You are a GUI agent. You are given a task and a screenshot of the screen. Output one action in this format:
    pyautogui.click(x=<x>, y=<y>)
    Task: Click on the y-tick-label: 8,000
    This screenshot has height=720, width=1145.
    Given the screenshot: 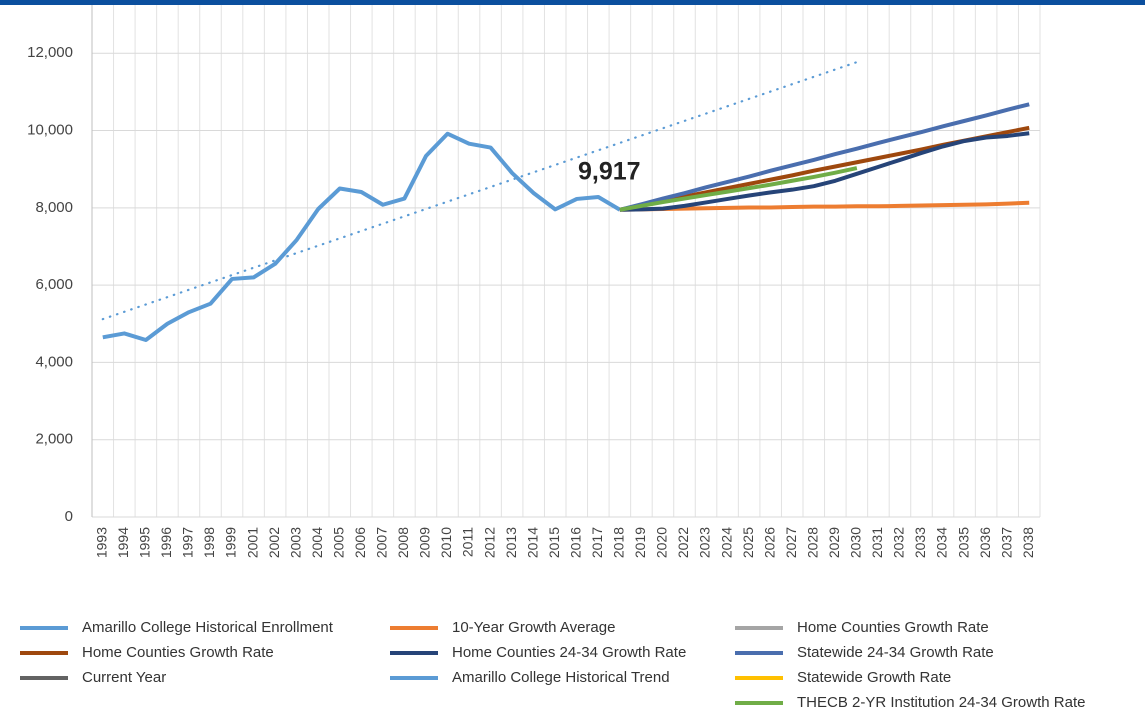 What is the action you would take?
    pyautogui.click(x=54, y=207)
    